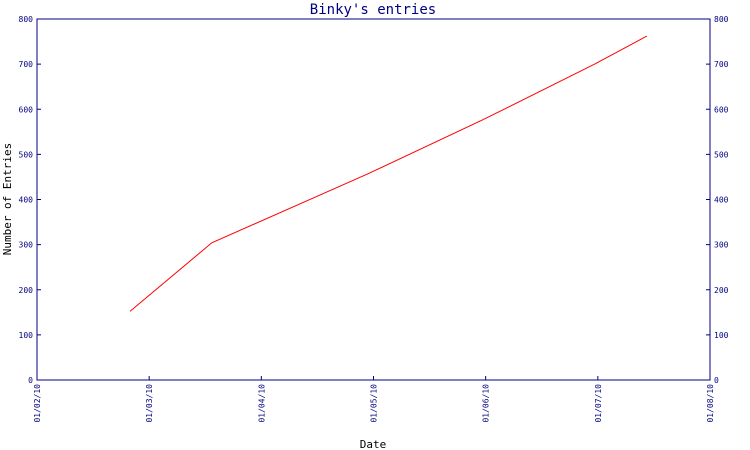  Describe the element at coordinates (721, 290) in the screenshot. I see `y-tick-label-right: 200` at that location.